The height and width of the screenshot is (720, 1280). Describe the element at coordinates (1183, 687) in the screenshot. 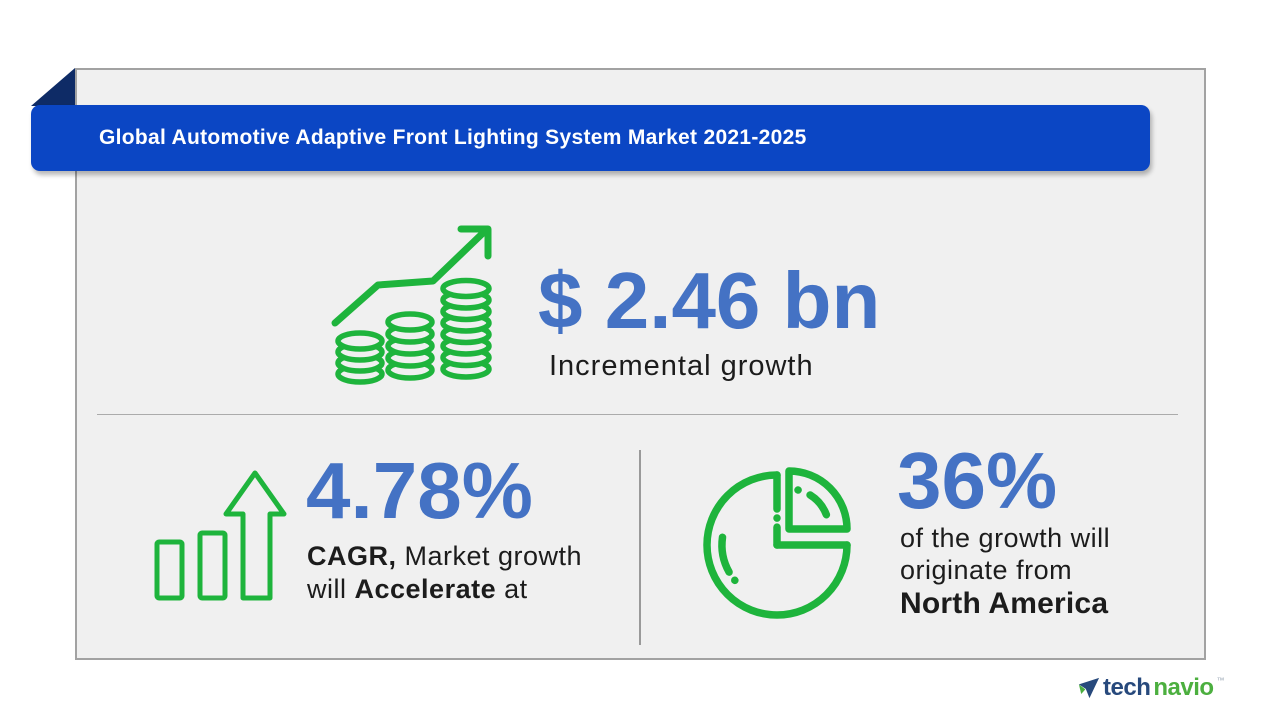

I see `logo-text-navio: navio` at that location.